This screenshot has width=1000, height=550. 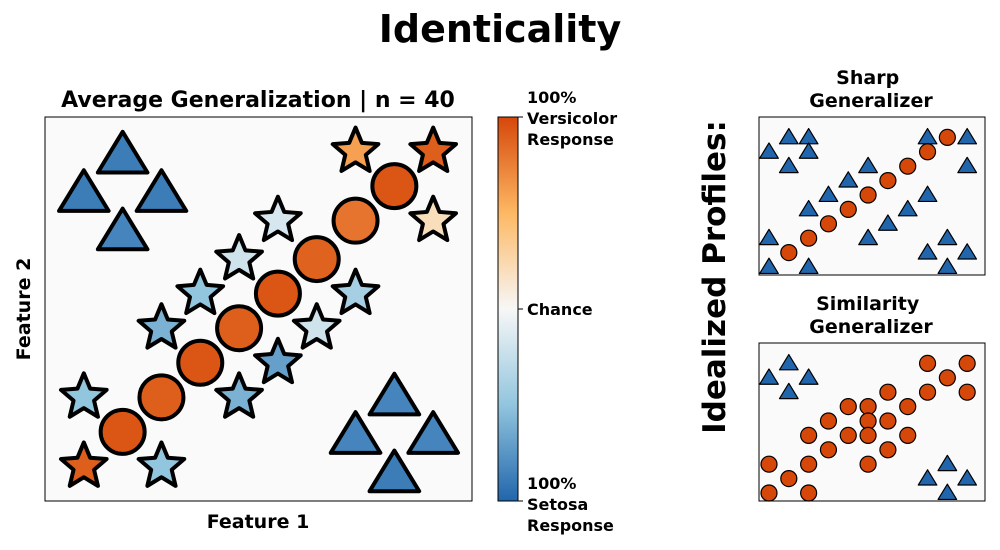 I want to click on main-x-axis-label: Feature 1, so click(x=258, y=522).